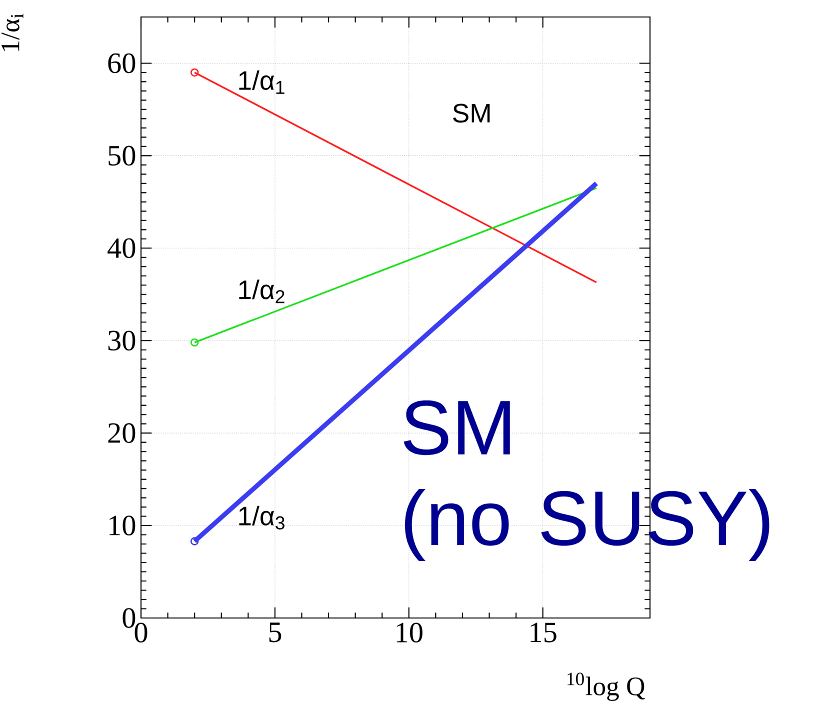 The image size is (839, 710). I want to click on y-tick-label: 30, so click(122, 340).